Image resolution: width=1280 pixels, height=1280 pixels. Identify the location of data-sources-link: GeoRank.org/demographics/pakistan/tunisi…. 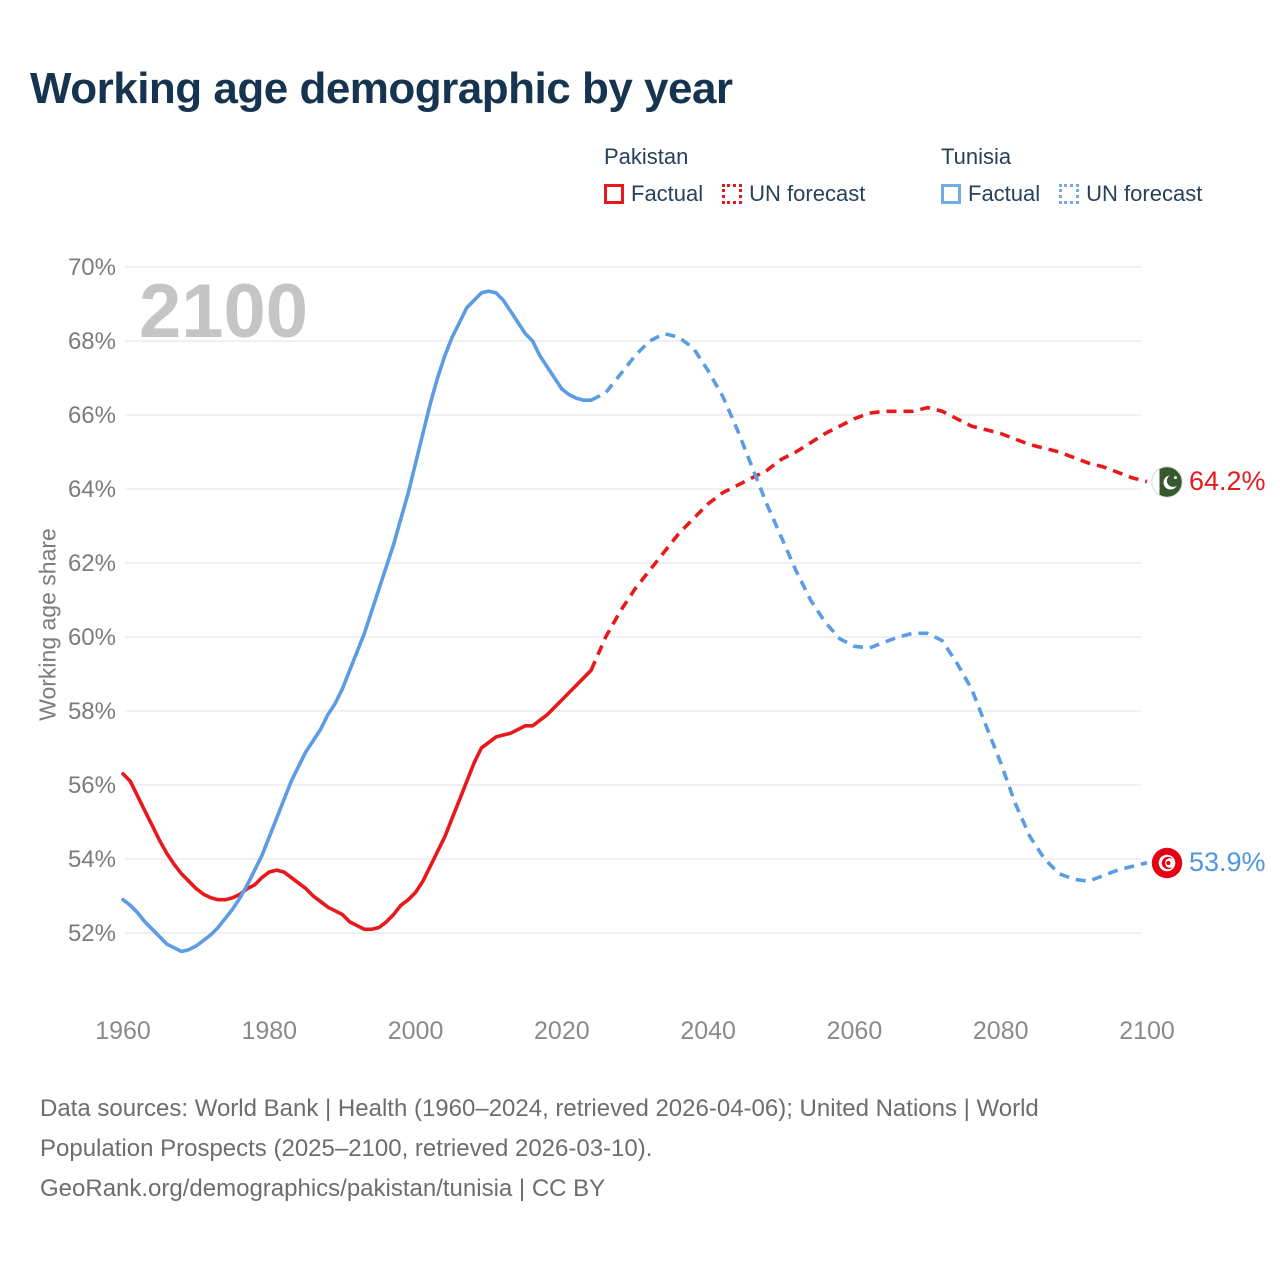
(323, 1188).